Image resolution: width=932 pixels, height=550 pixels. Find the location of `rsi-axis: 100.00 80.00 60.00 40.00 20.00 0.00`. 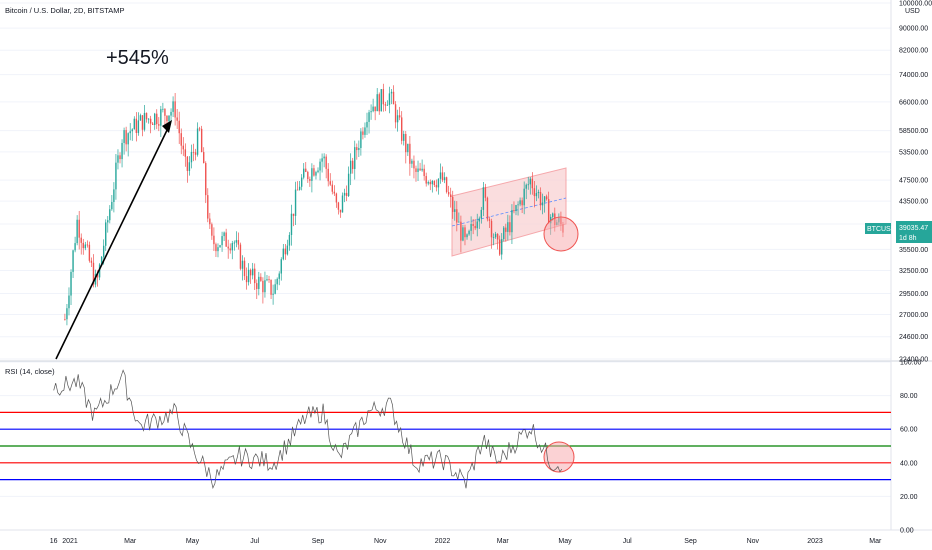

rsi-axis: 100.00 80.00 60.00 40.00 20.00 0.00 is located at coordinates (911, 447).